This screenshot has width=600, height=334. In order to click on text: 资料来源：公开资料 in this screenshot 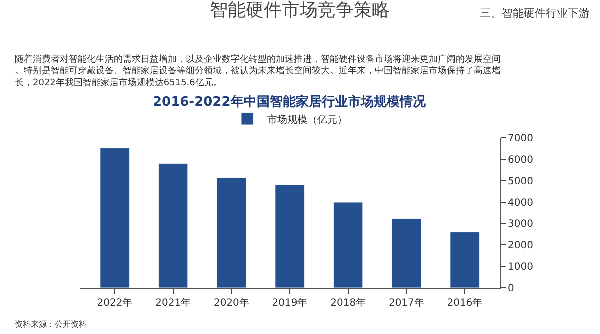, I will do `click(51, 324)`.